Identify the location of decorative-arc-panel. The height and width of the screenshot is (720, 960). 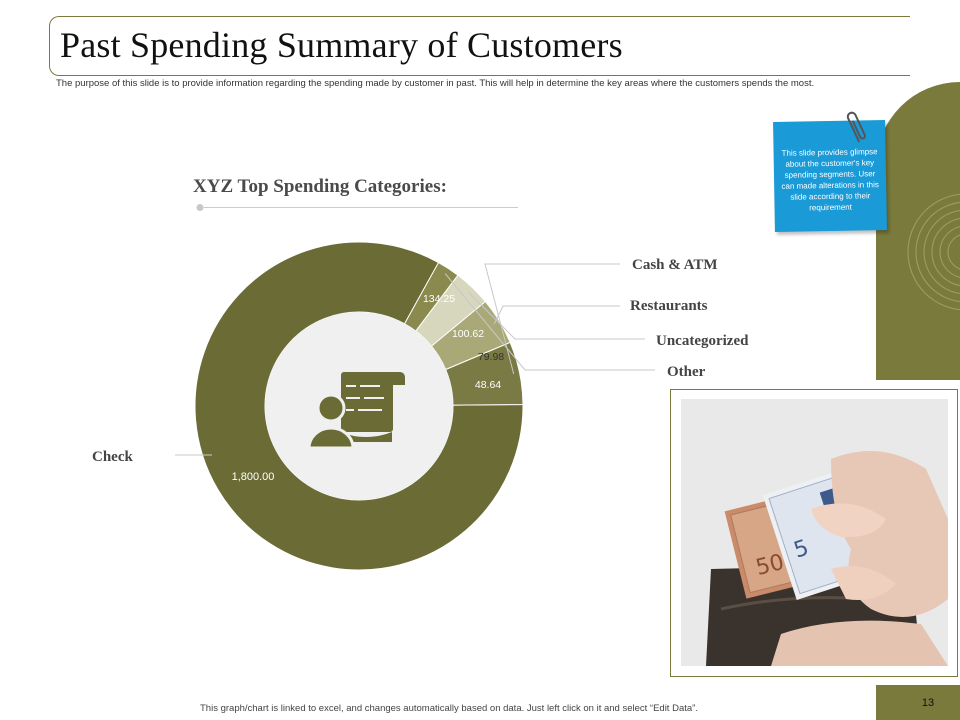
(918, 231).